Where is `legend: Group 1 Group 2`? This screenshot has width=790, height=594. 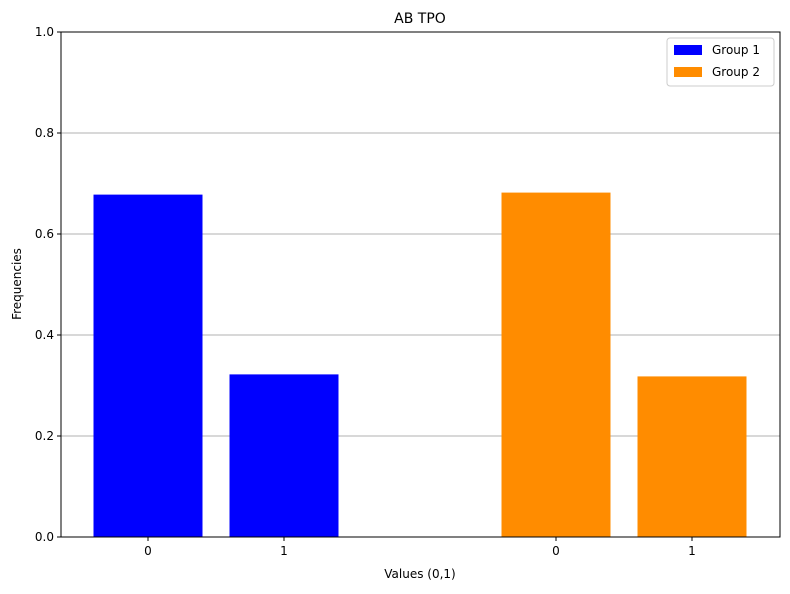
legend: Group 1 Group 2 is located at coordinates (720, 62).